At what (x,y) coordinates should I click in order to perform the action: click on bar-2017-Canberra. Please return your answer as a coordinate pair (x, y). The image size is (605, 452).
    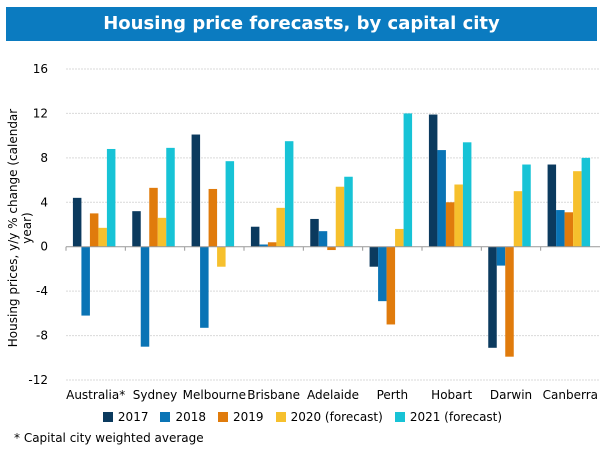
    Looking at the image, I should click on (552, 205).